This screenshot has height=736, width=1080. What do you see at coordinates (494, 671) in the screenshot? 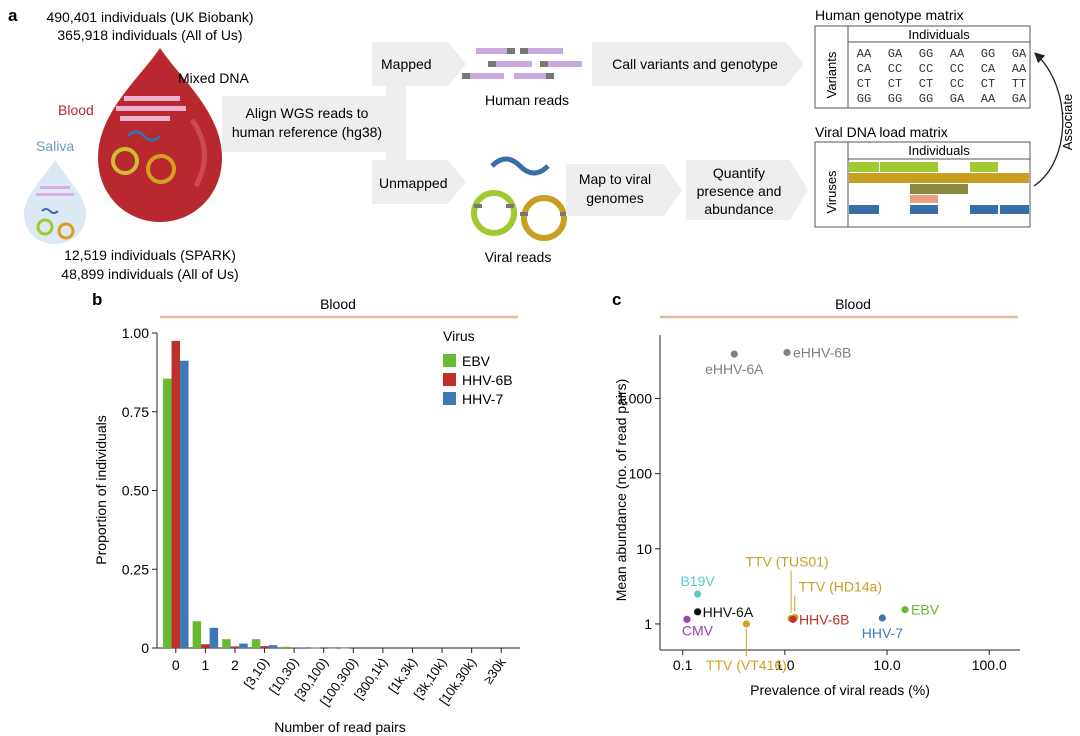
I see `panel-b-xtick-label: ≥30k` at bounding box center [494, 671].